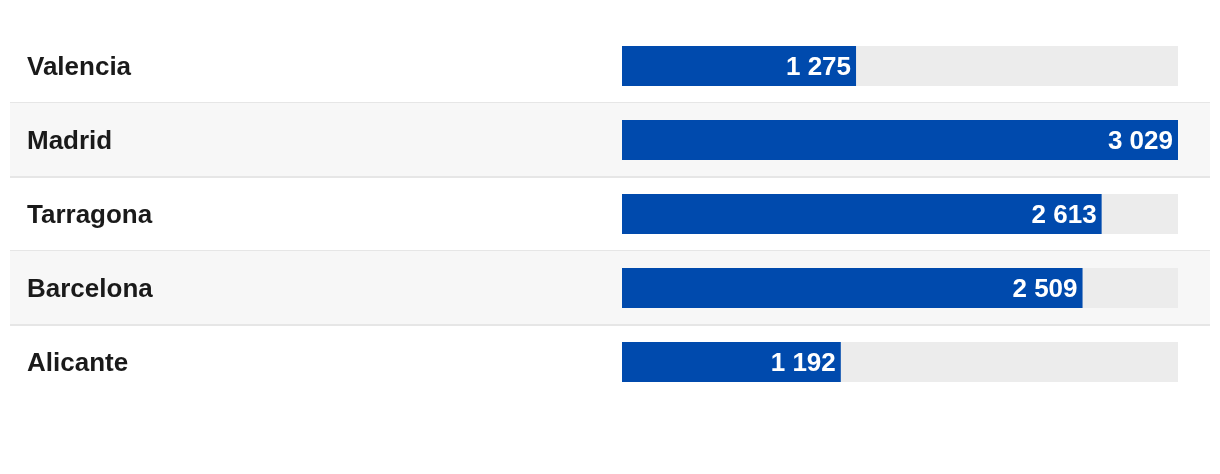  I want to click on data-label: 1 275, so click(818, 66).